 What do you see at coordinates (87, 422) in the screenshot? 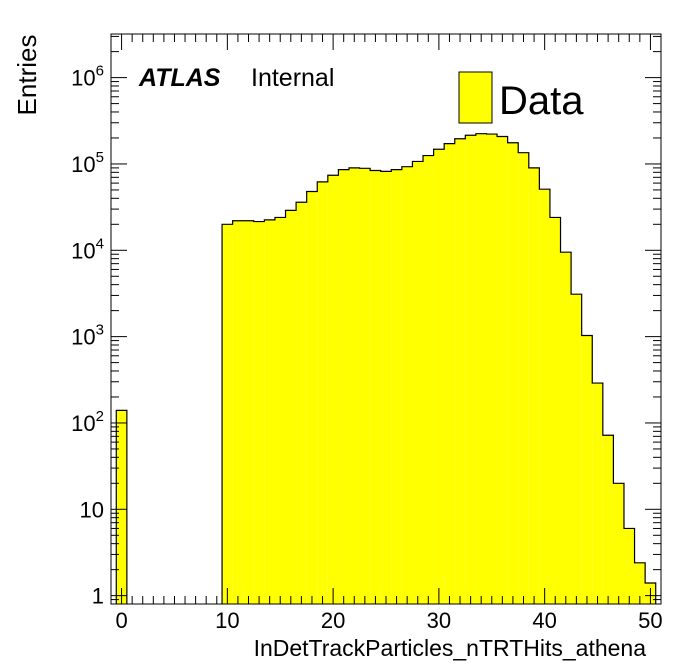
I see `y-tick-label: 10²` at bounding box center [87, 422].